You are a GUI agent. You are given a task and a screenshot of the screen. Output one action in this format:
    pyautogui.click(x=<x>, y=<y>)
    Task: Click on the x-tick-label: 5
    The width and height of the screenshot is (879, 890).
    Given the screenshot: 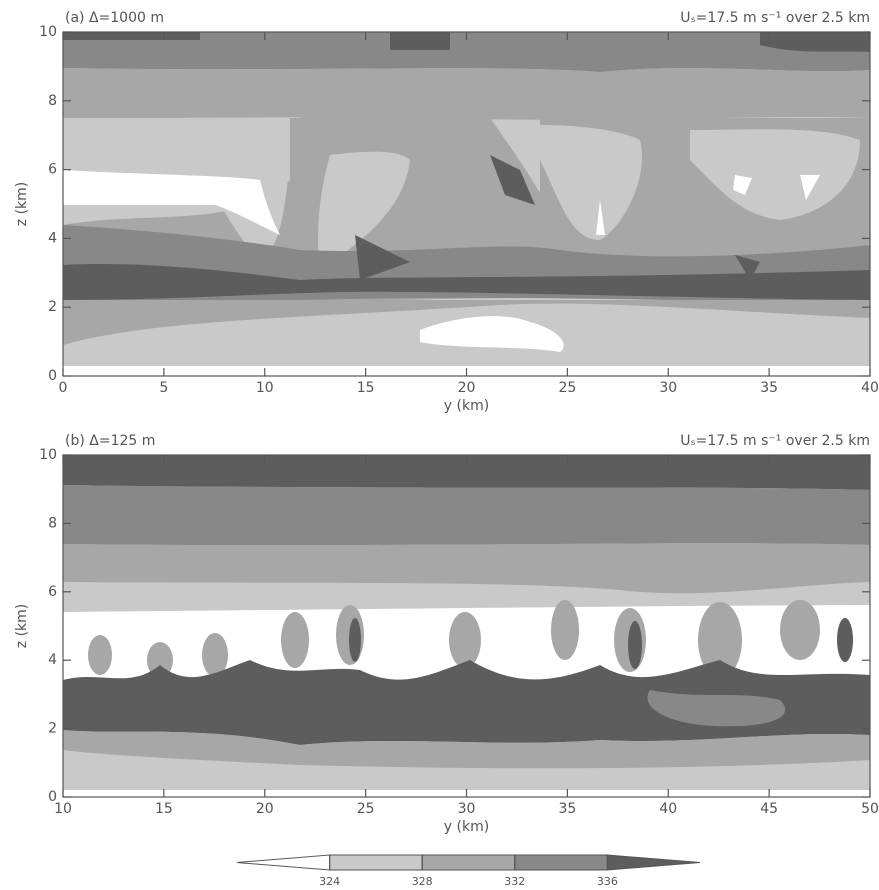 What is the action you would take?
    pyautogui.click(x=163, y=388)
    